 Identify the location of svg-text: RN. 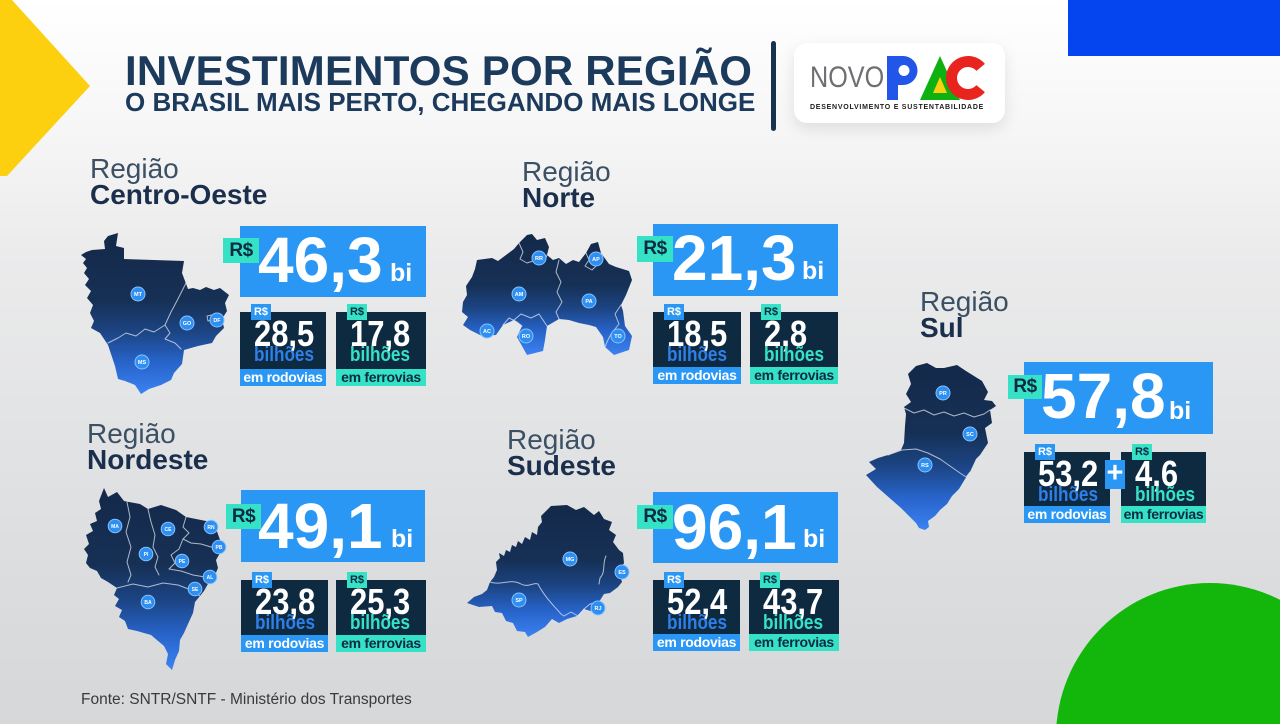
(211, 528).